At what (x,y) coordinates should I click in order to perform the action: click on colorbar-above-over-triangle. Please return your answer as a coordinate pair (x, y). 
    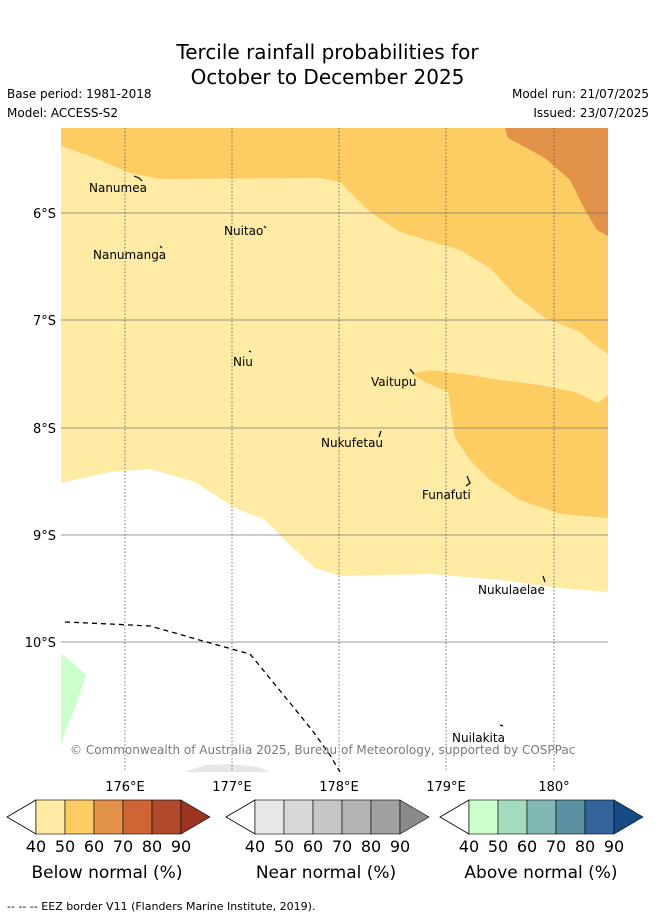
    Looking at the image, I should click on (628, 817).